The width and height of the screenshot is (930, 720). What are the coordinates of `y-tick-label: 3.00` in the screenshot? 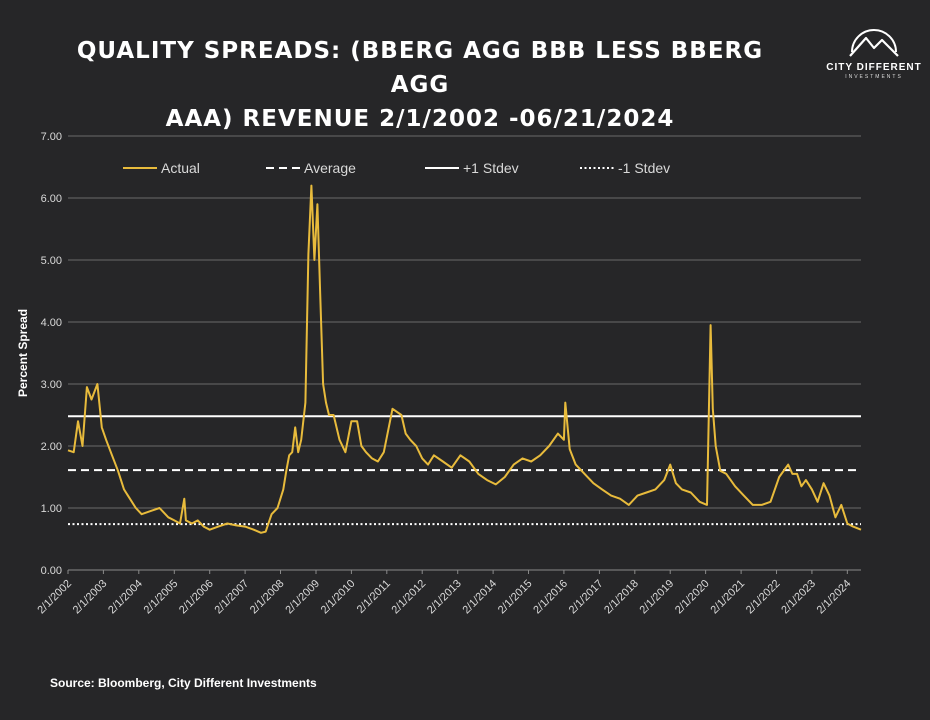 It's located at (51, 385).